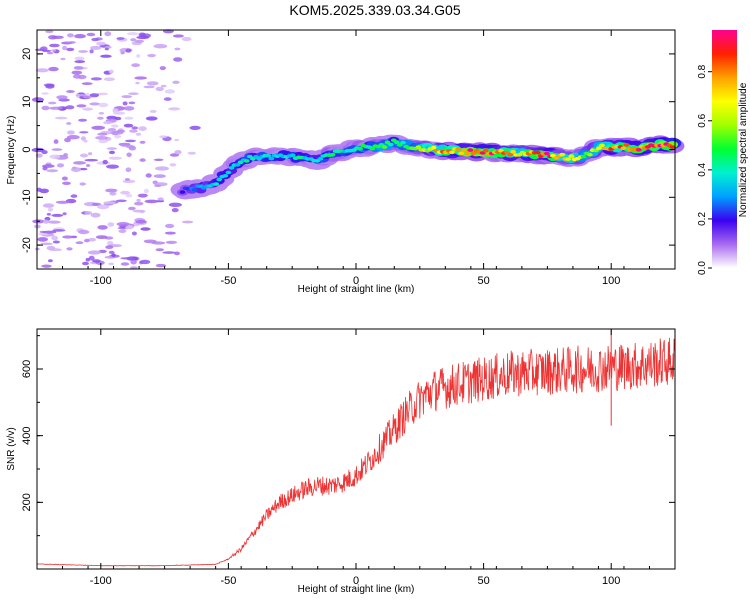 Image resolution: width=750 pixels, height=605 pixels. Describe the element at coordinates (27, 245) in the screenshot. I see `y-tick-label: -20` at that location.